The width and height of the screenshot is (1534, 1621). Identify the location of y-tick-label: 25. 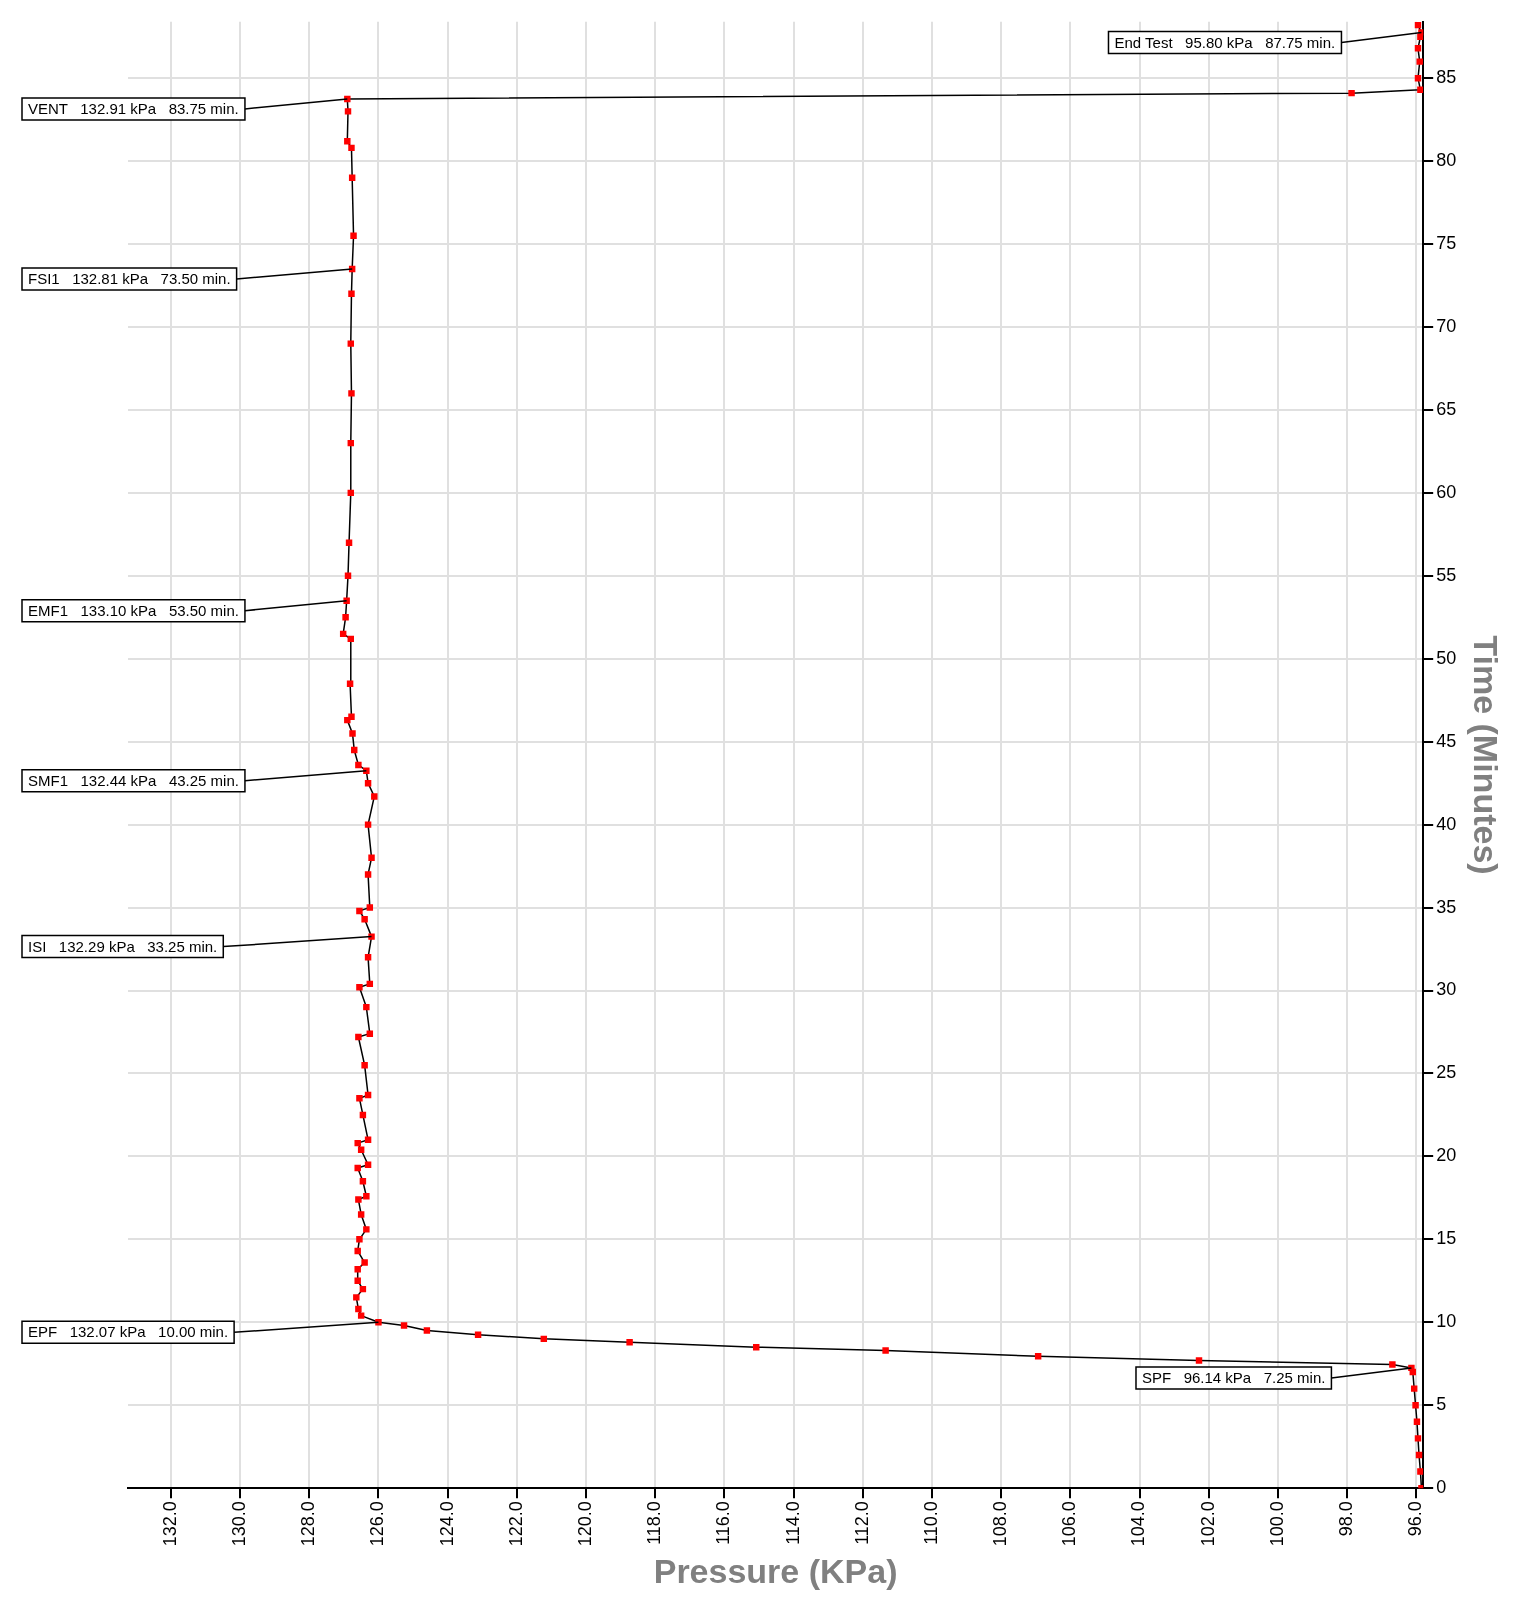
(1446, 1072).